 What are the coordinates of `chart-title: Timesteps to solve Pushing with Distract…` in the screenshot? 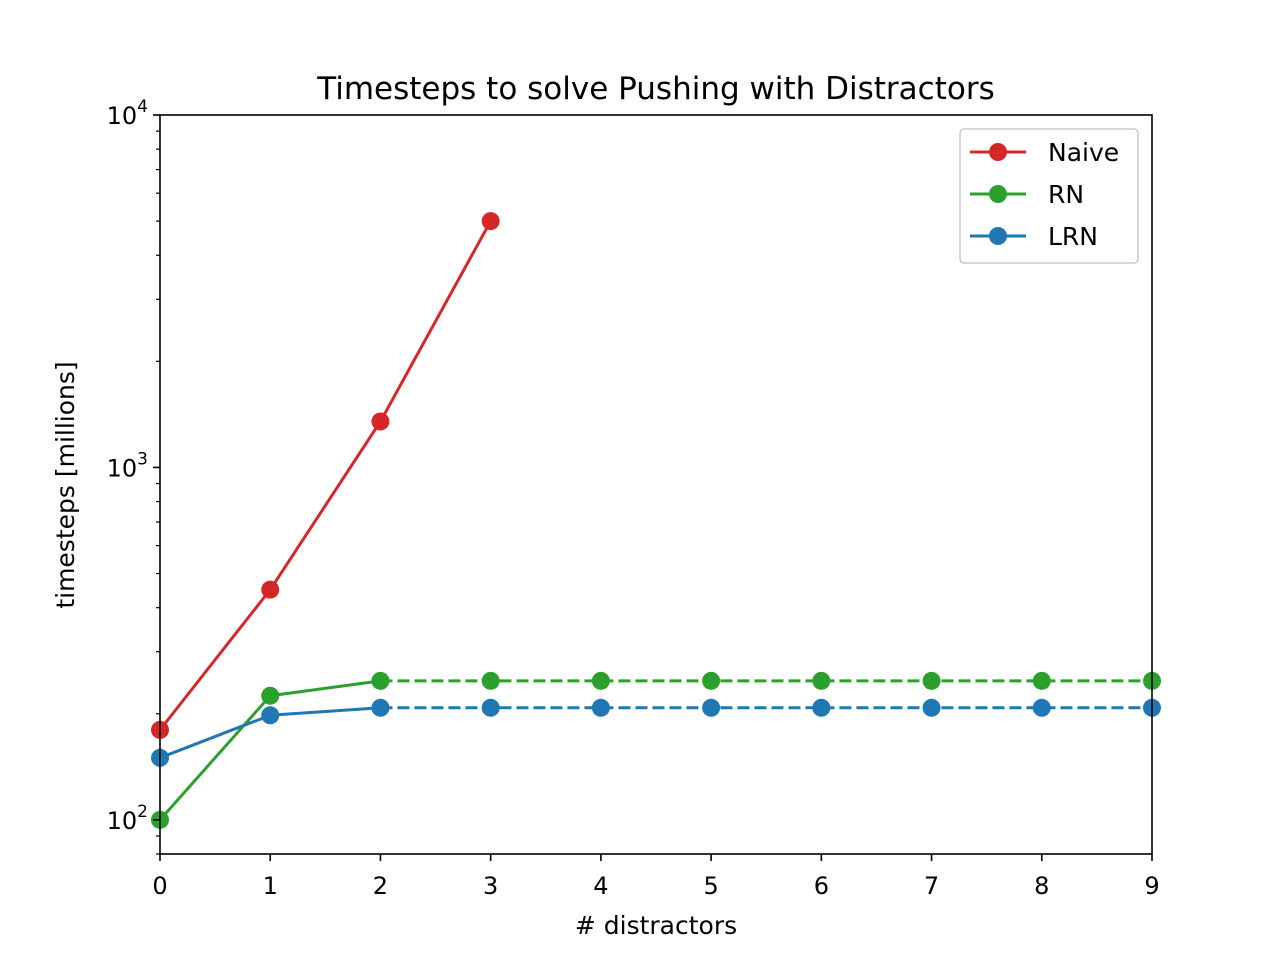 It's located at (655, 89).